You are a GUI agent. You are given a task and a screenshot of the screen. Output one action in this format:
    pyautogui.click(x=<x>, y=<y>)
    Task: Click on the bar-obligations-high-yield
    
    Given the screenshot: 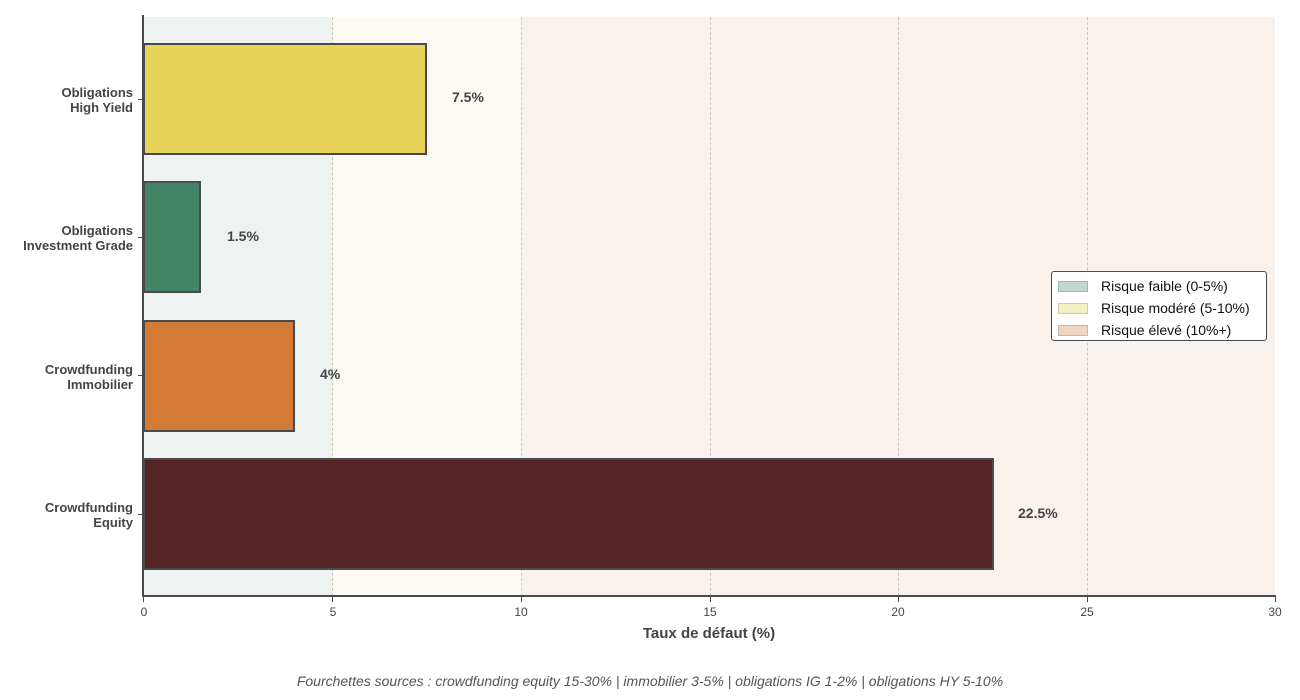 What is the action you would take?
    pyautogui.click(x=285, y=99)
    